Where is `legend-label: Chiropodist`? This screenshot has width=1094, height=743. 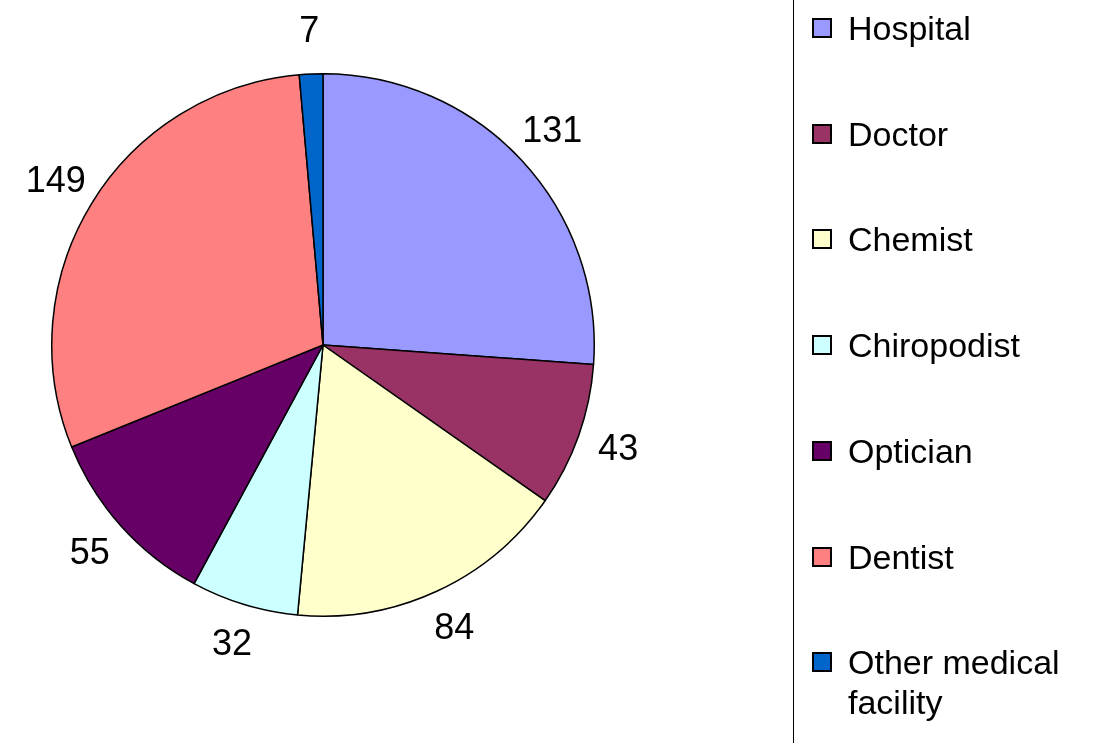 legend-label: Chiropodist is located at coordinates (934, 345).